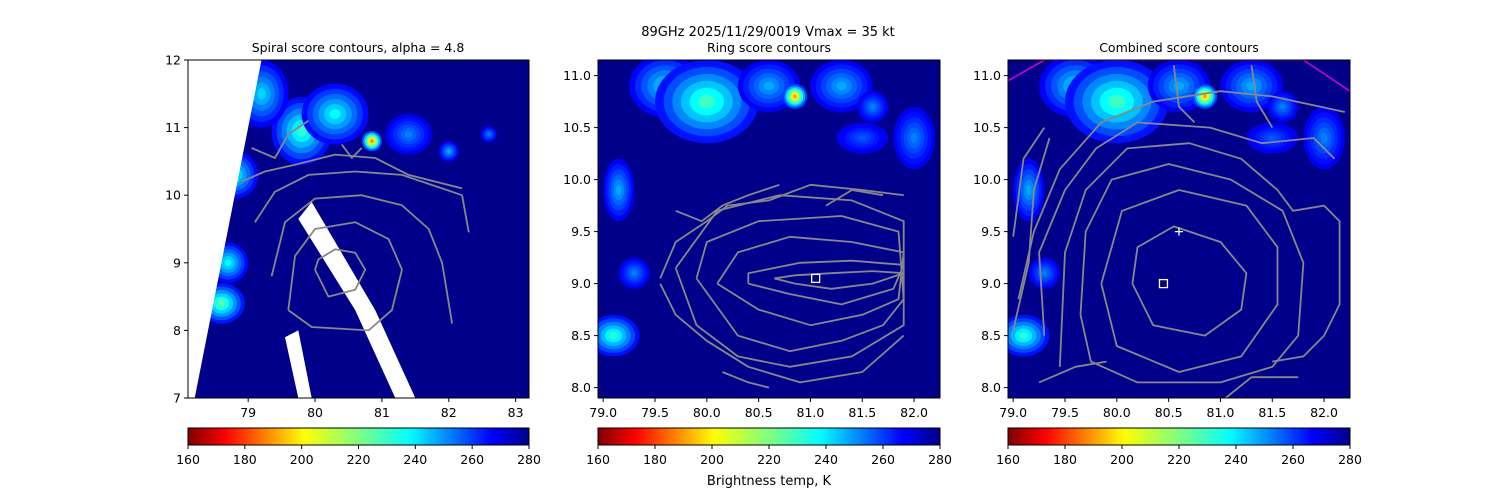  I want to click on y-tick-label: 9, so click(177, 262).